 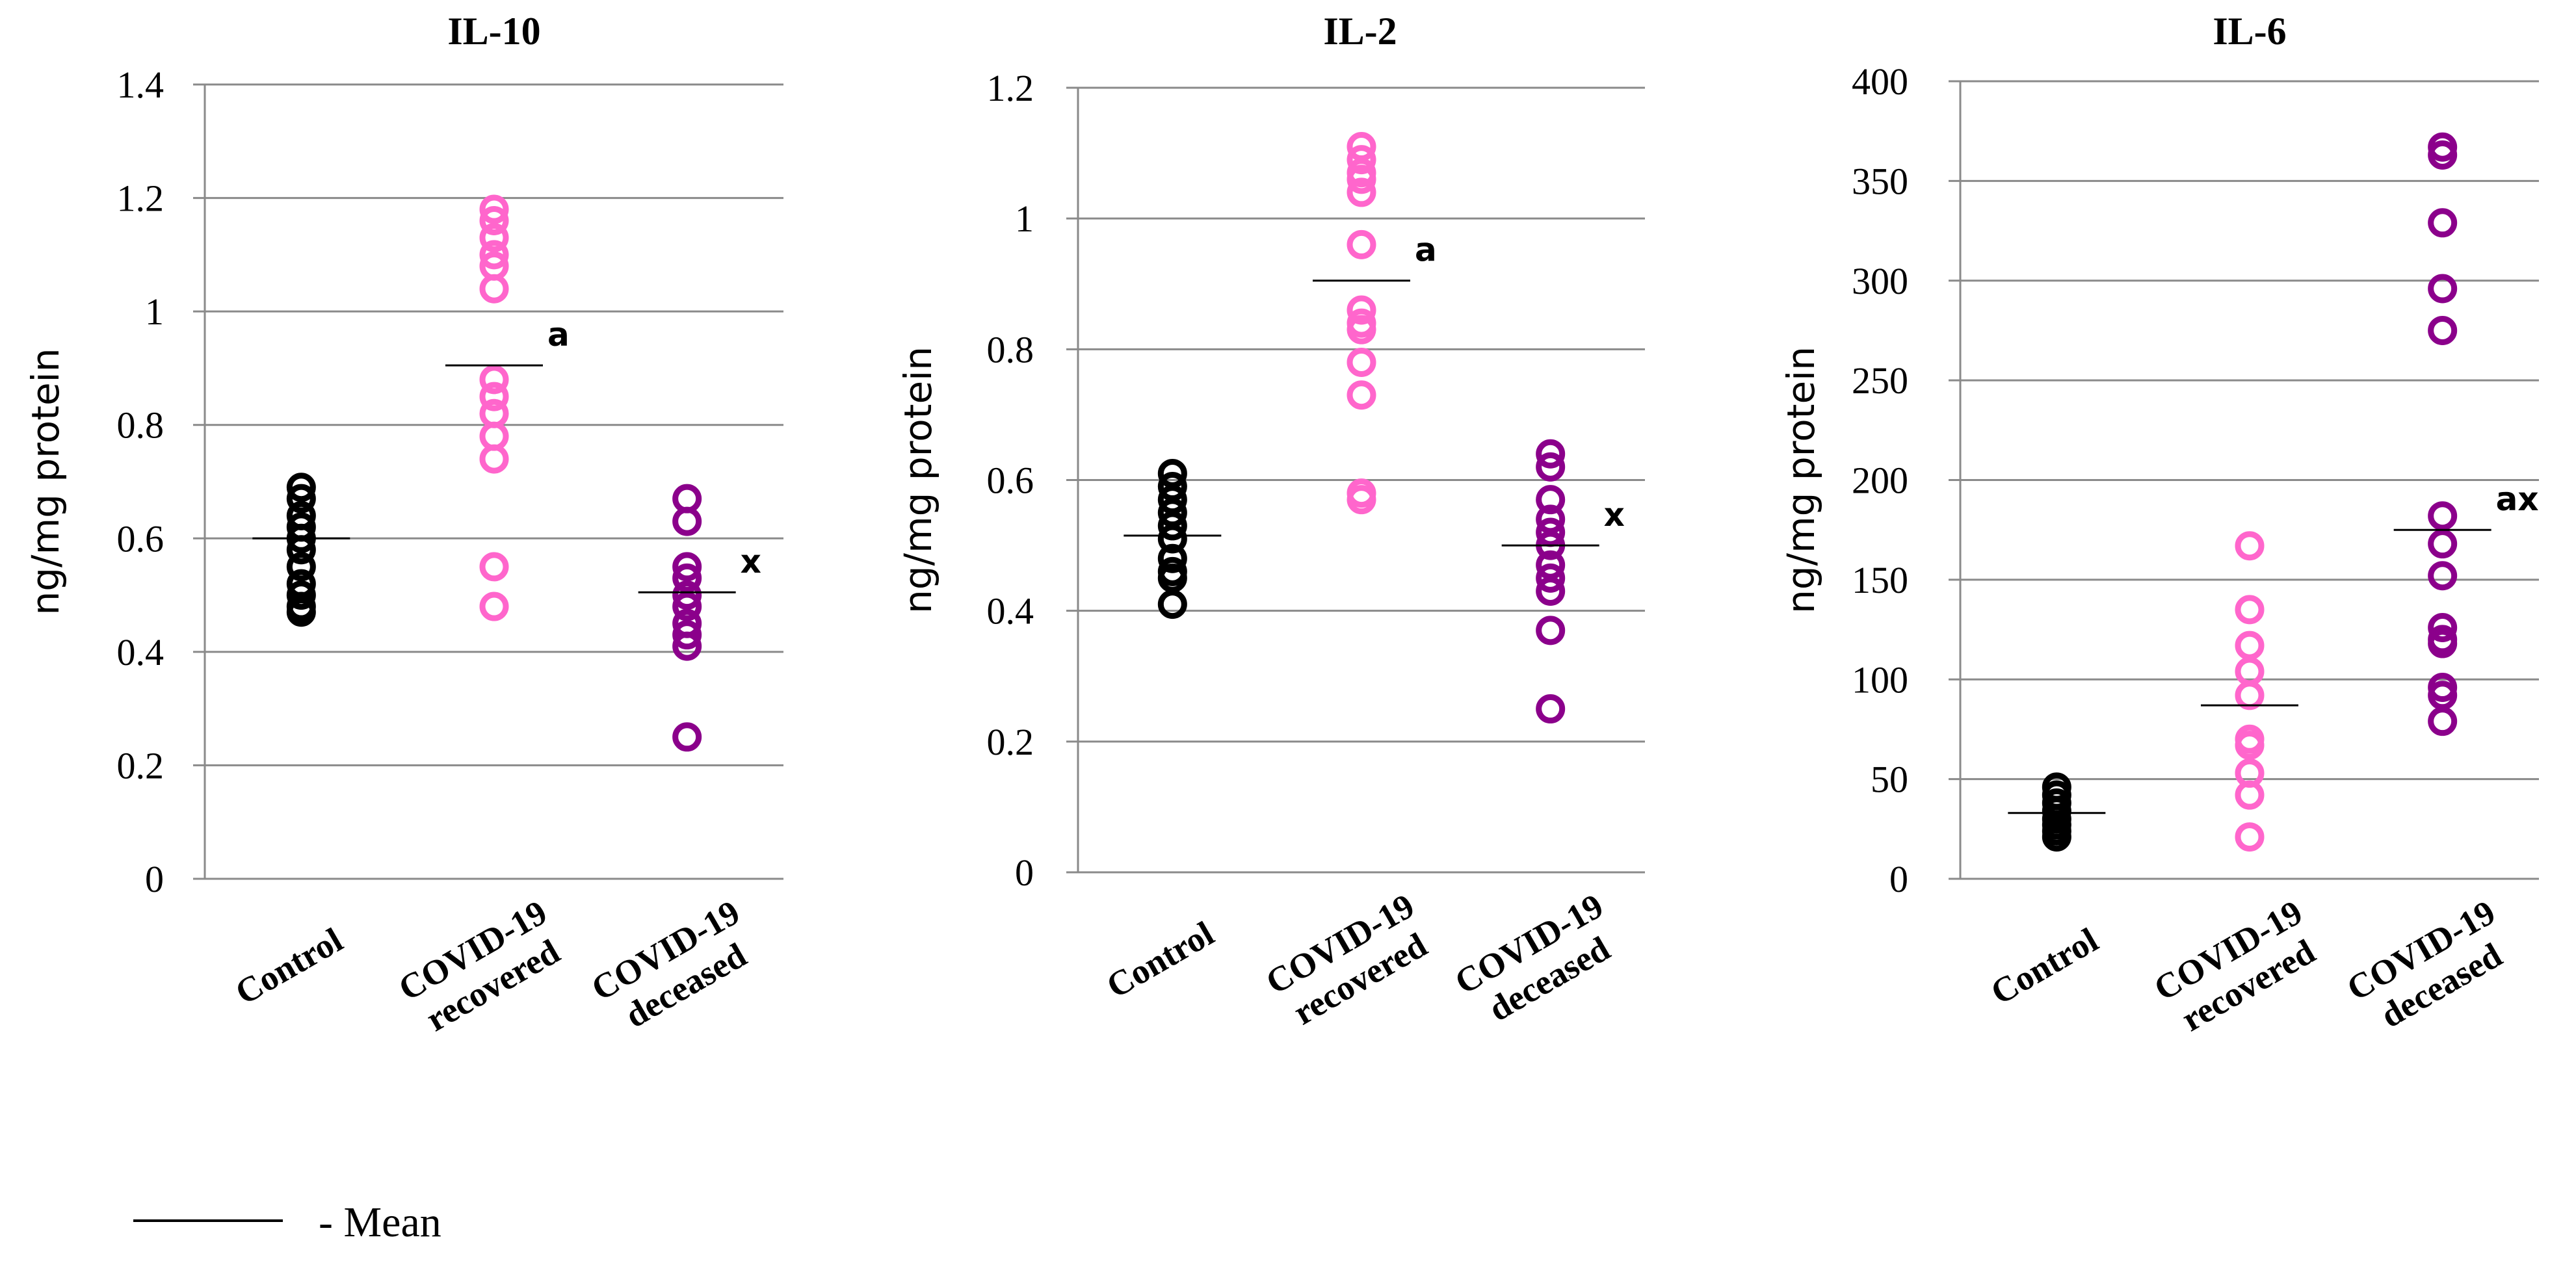 I want to click on il-10-y-tick-label: 0.6, so click(x=140, y=538).